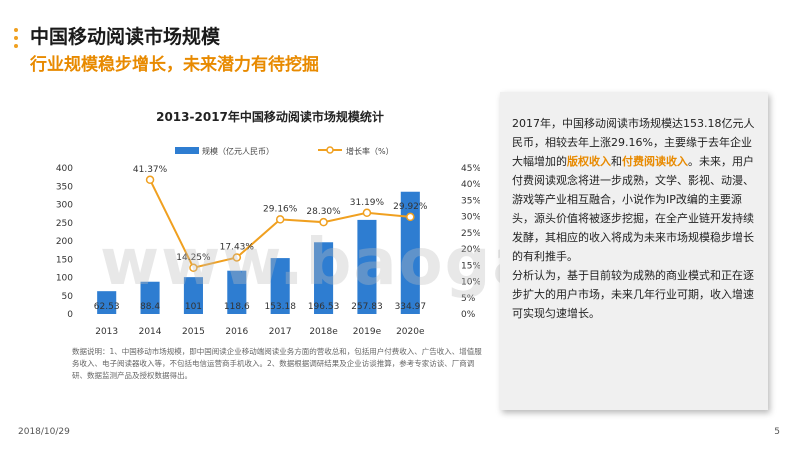 The image size is (800, 450). Describe the element at coordinates (280, 332) in the screenshot. I see `x-tick-label: 2017` at that location.